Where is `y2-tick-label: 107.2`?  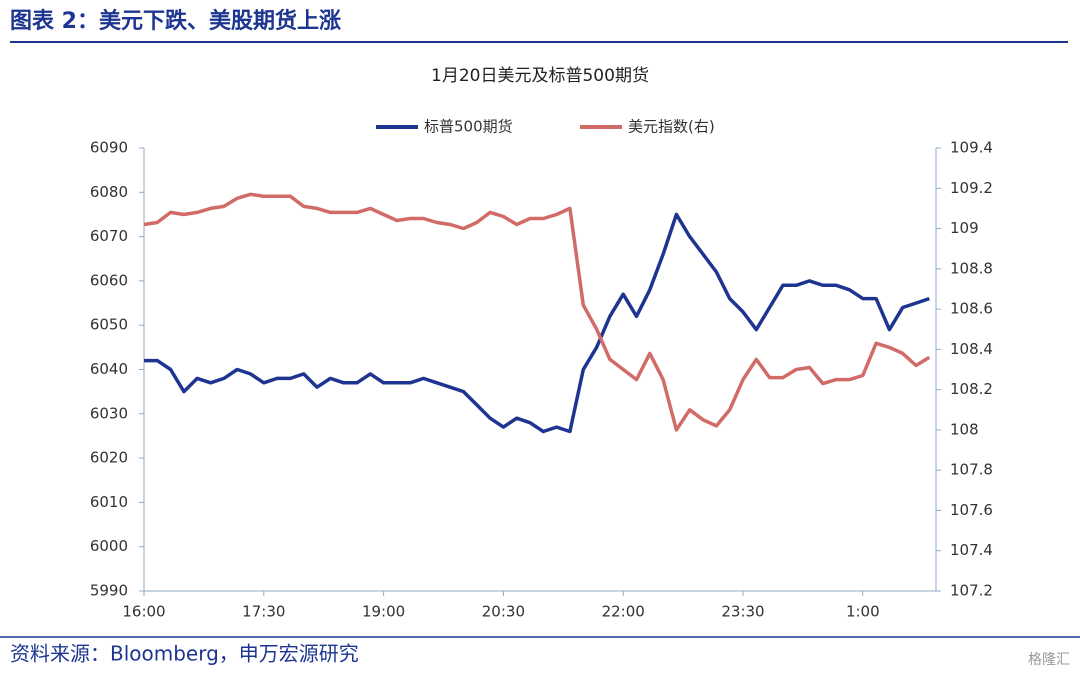
y2-tick-label: 107.2 is located at coordinates (971, 591).